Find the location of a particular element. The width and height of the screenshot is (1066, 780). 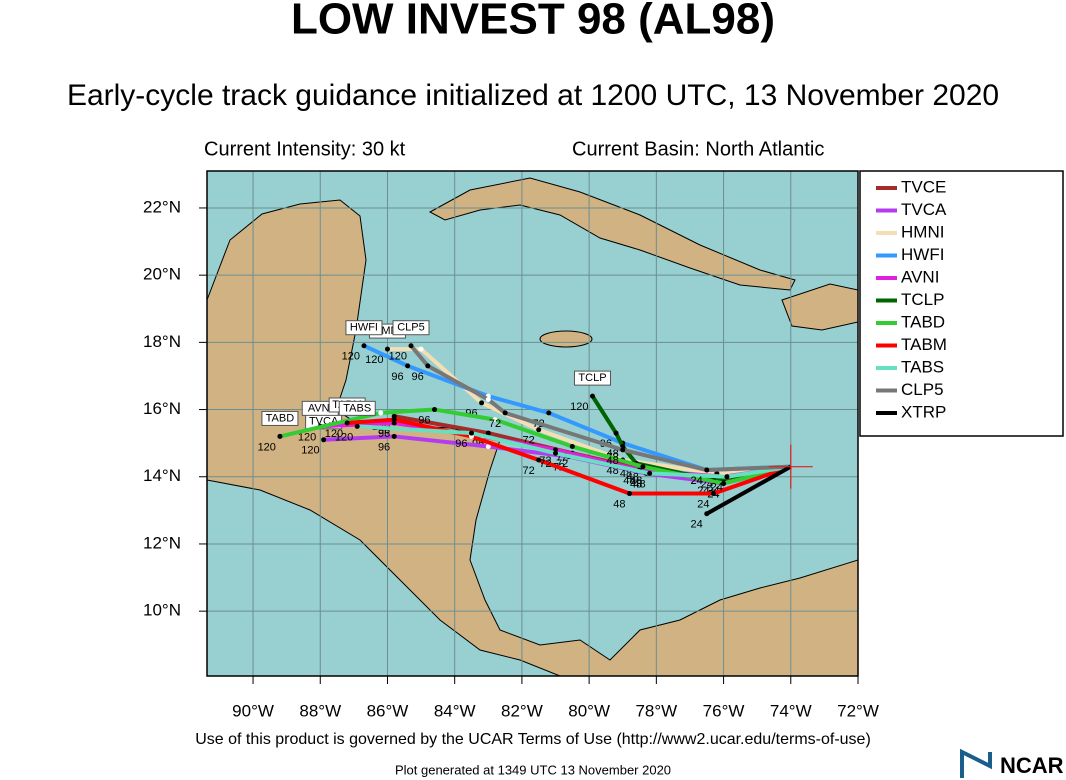

model-label: TCLP is located at coordinates (592, 378).